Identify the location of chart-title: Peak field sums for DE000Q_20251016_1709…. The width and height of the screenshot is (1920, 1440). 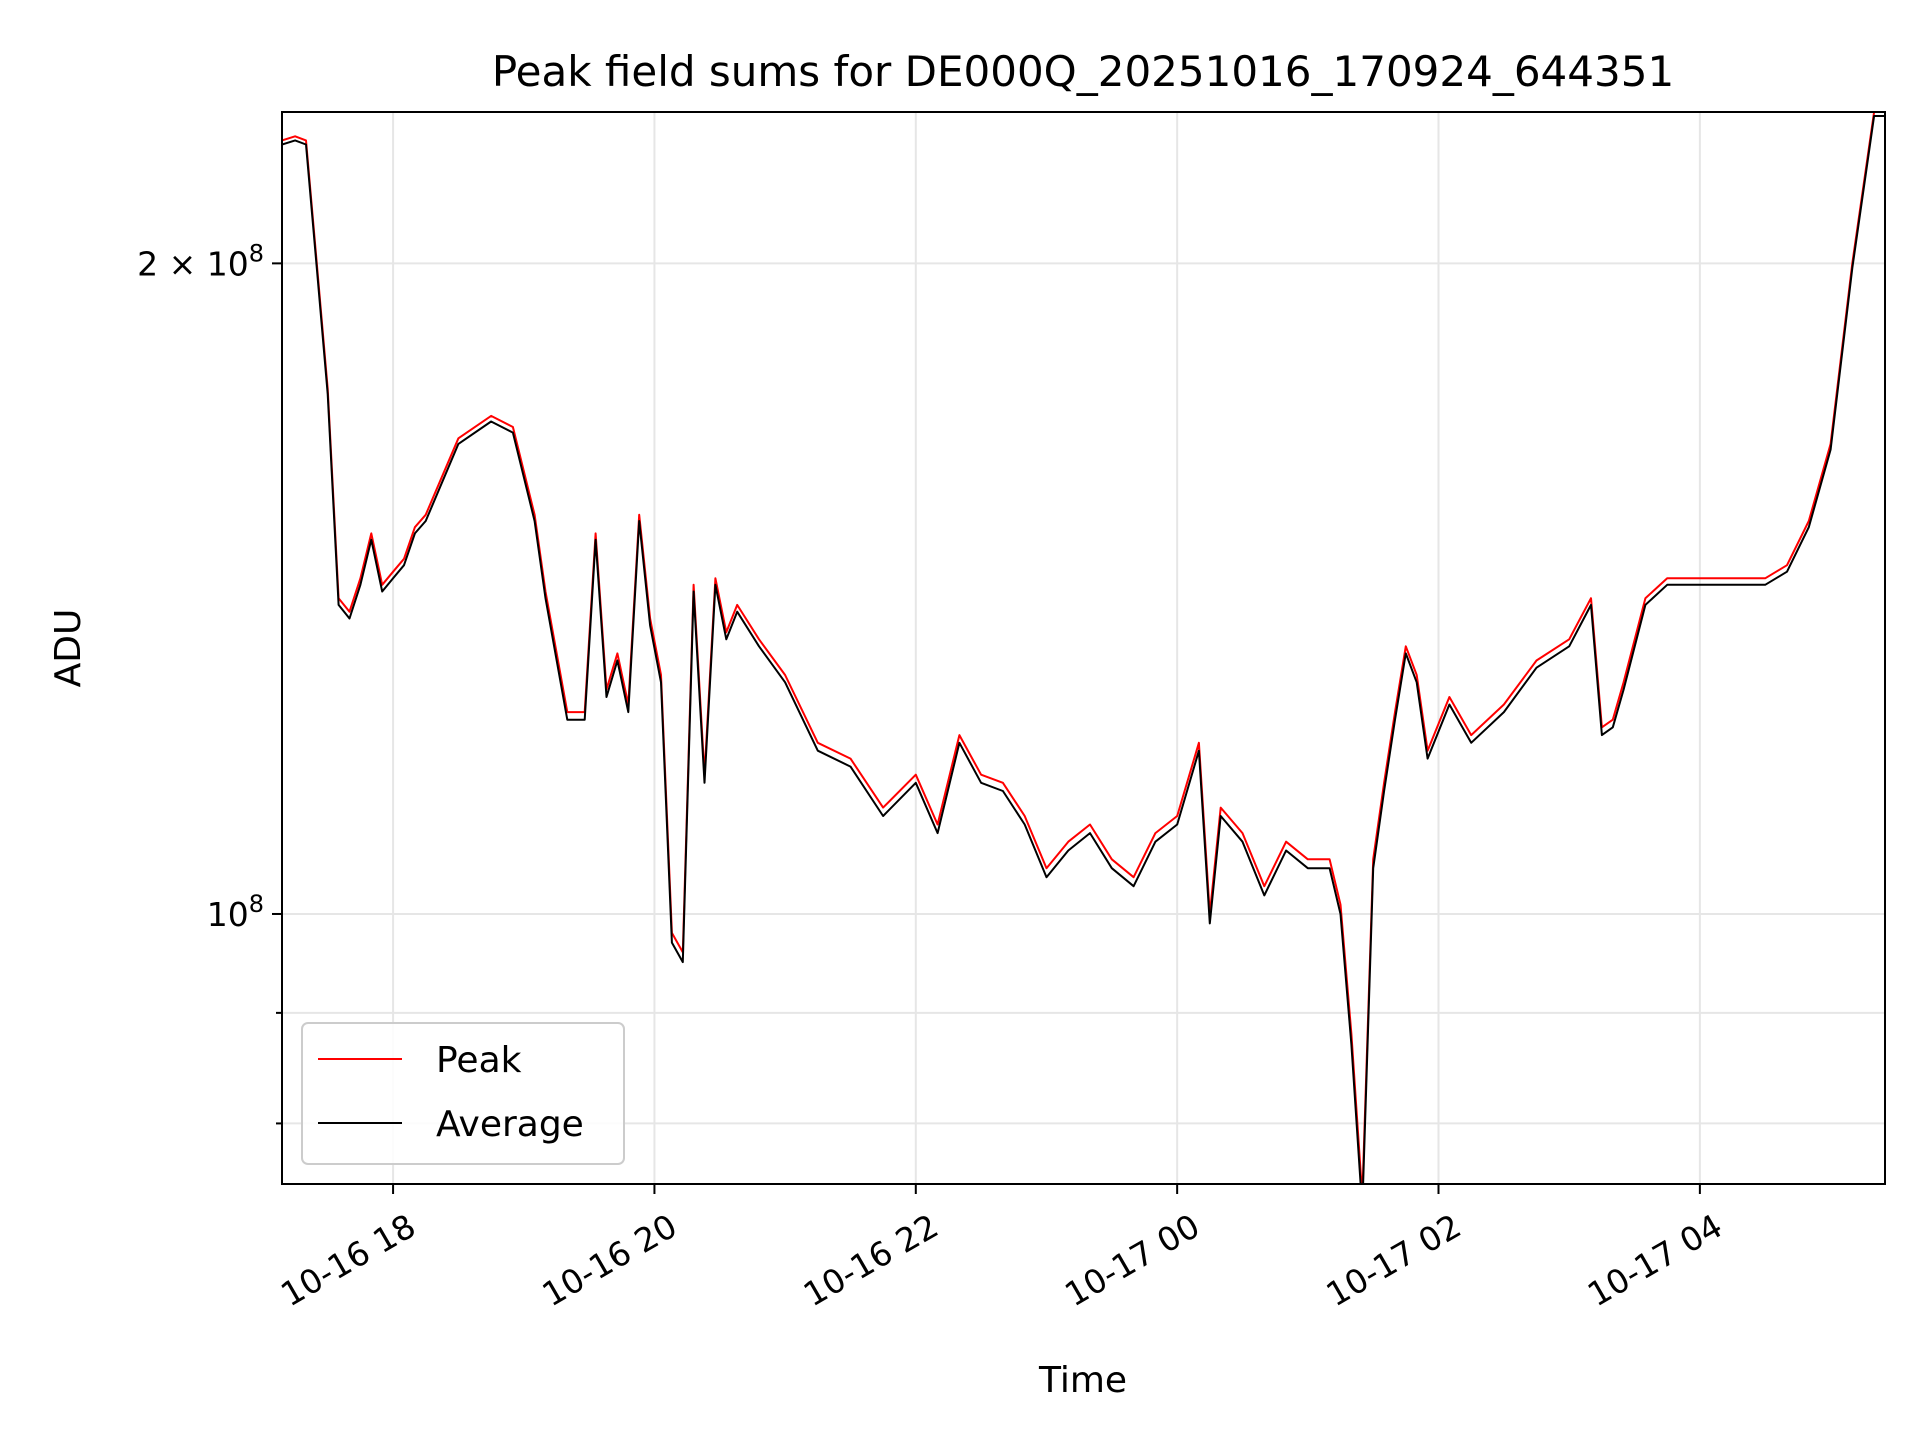
(1083, 71).